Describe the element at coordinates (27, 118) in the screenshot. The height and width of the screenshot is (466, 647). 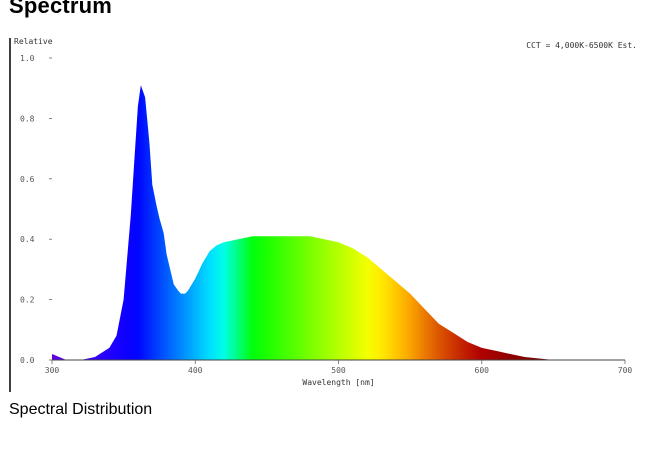
I see `y-tick-label: 0.8` at that location.